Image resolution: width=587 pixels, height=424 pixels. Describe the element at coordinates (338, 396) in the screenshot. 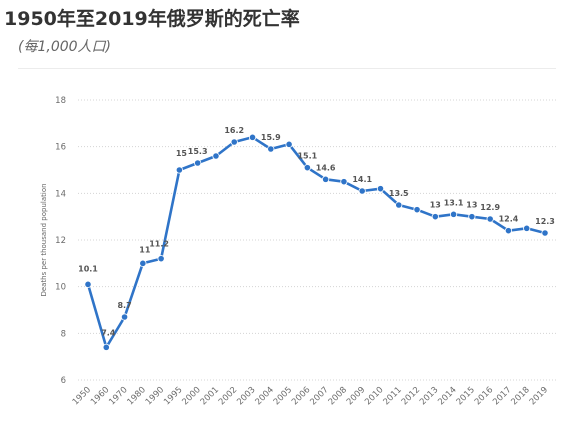

I see `x-tick-label: 2008` at that location.